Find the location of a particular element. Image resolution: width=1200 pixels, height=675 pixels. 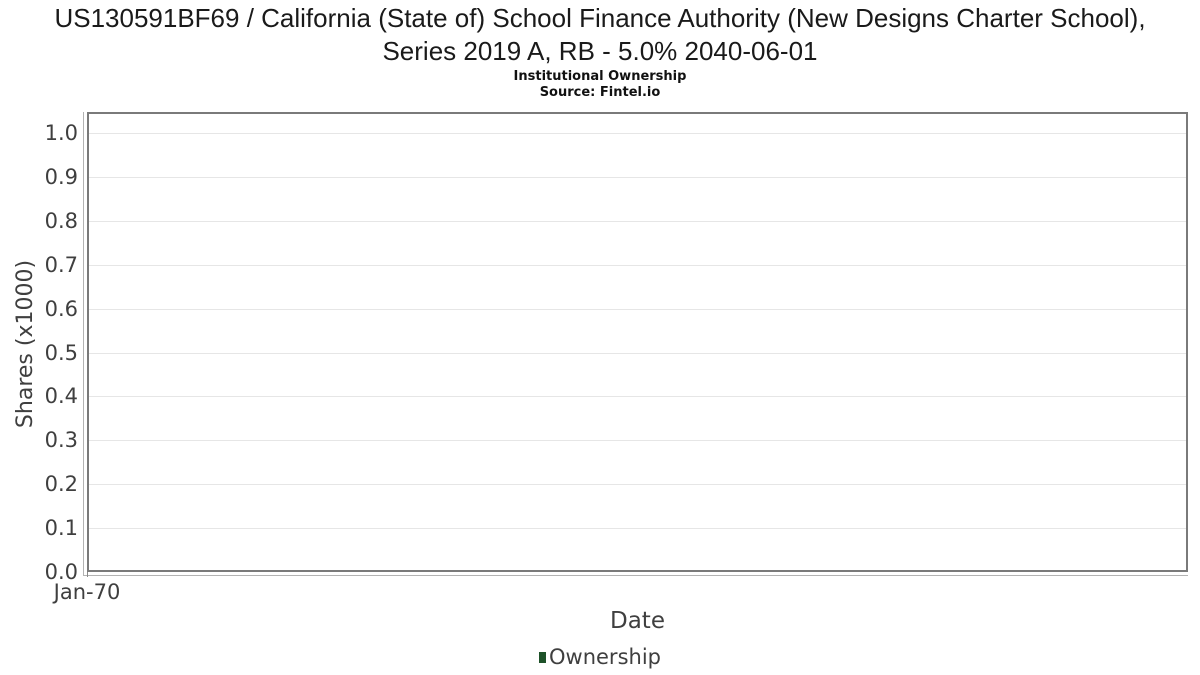

legend-item-ownership: Ownership is located at coordinates (600, 657).